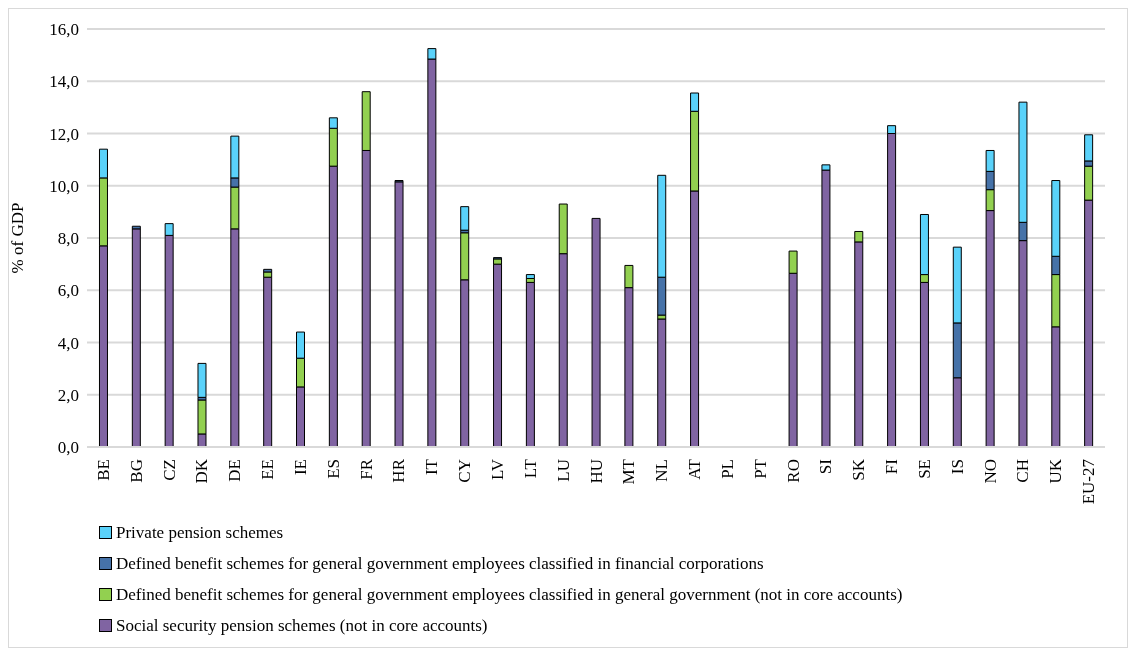  I want to click on x-tick-label: BG, so click(136, 471).